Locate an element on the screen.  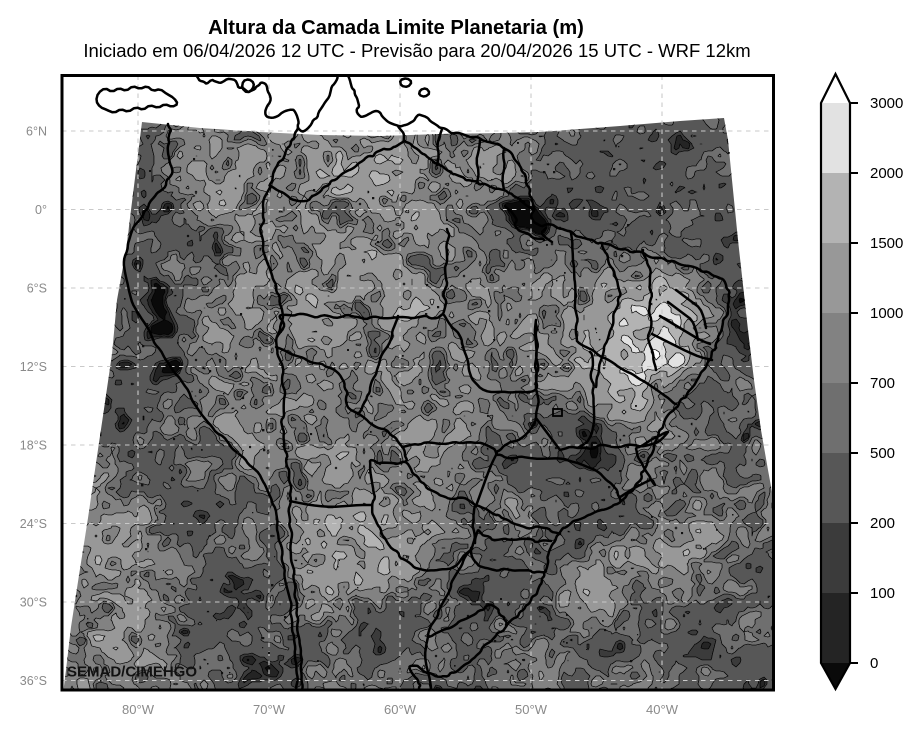
svg-text: 6°N is located at coordinates (36, 132).